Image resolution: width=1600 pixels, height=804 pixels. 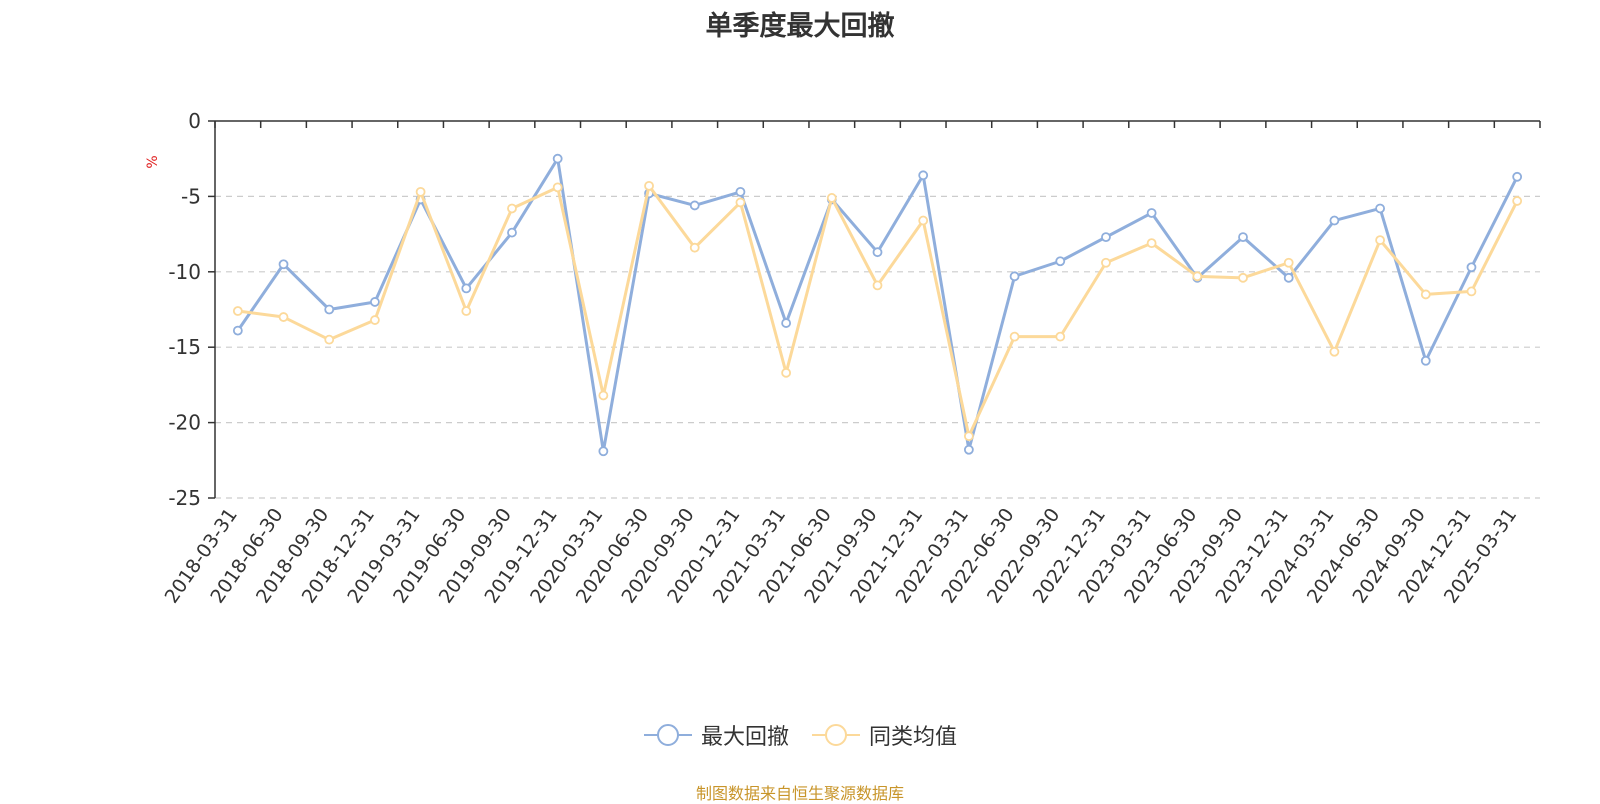 I want to click on legend-item-peer-average: 同类均值, so click(x=884, y=735).